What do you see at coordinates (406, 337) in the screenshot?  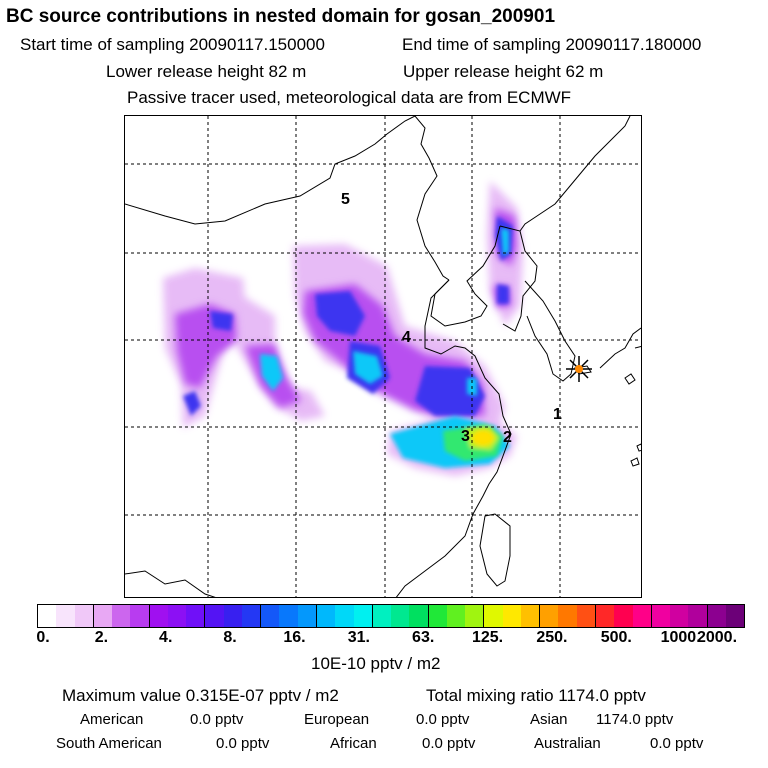 I see `region-label-4: 4` at bounding box center [406, 337].